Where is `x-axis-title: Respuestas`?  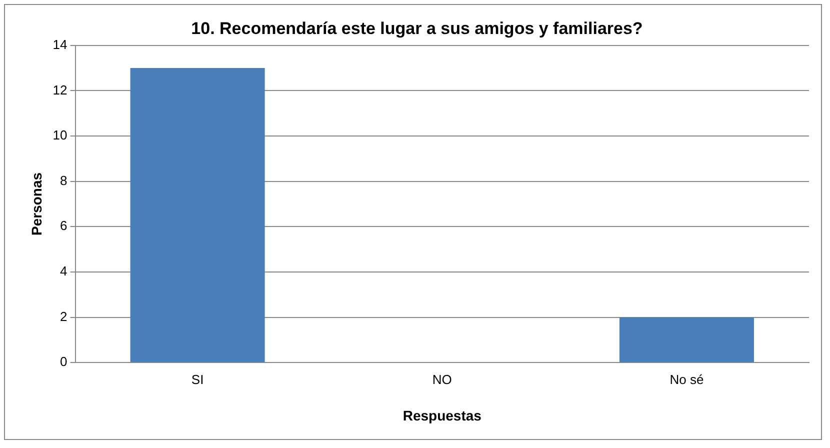
x-axis-title: Respuestas is located at coordinates (442, 415).